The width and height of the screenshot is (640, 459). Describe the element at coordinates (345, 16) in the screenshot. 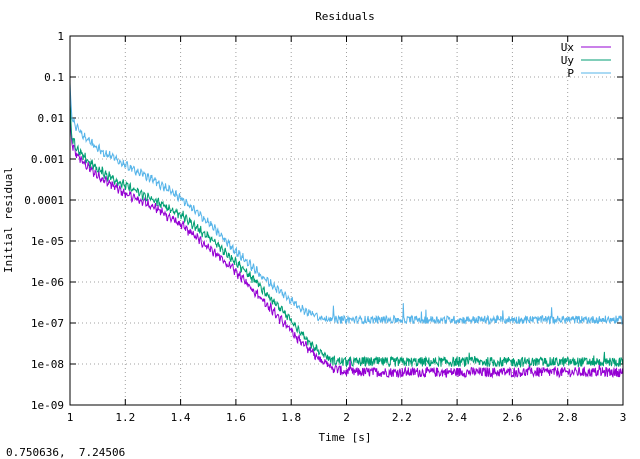

I see `chart-title: Residuals` at that location.